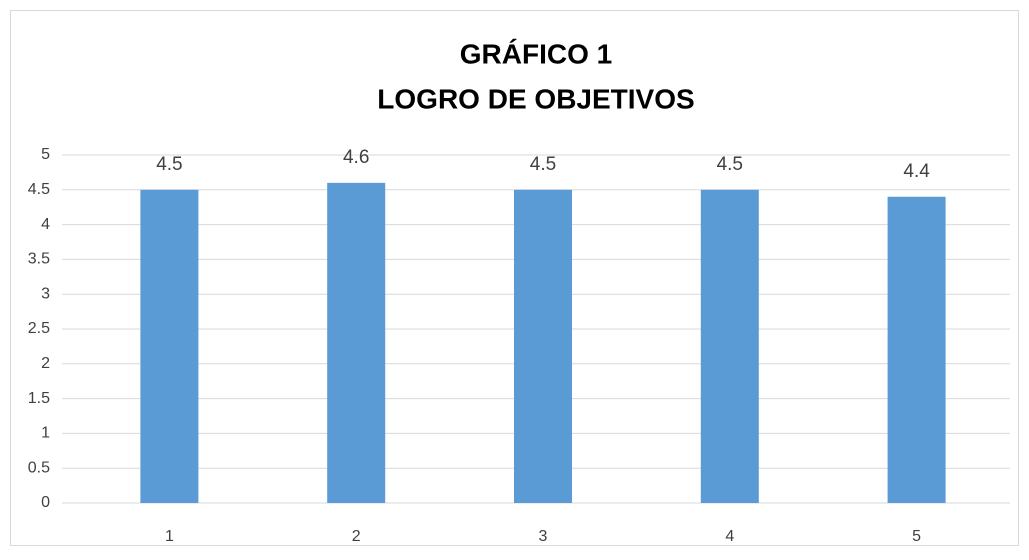 This screenshot has height=560, width=1029. Describe the element at coordinates (356, 157) in the screenshot. I see `data-label: 4.6` at that location.